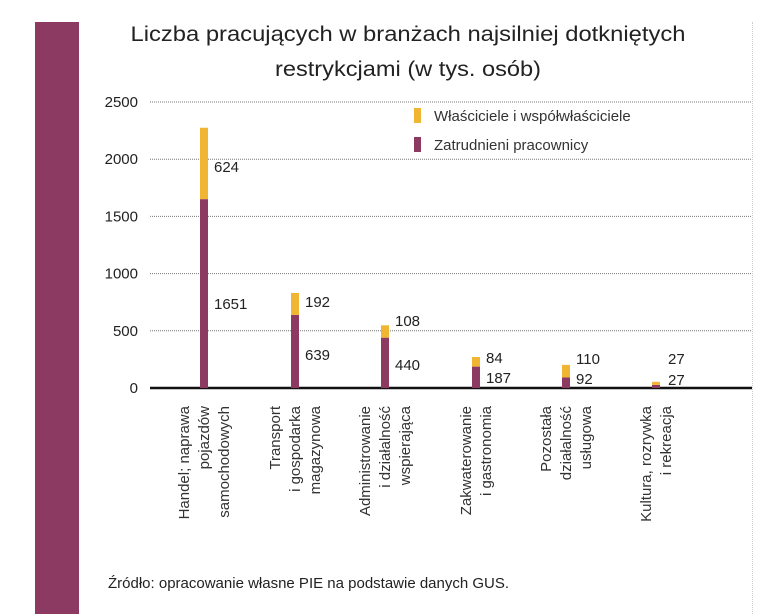 This screenshot has height=614, width=780. I want to click on x-category-label-line: i rekreacja, so click(666, 440).